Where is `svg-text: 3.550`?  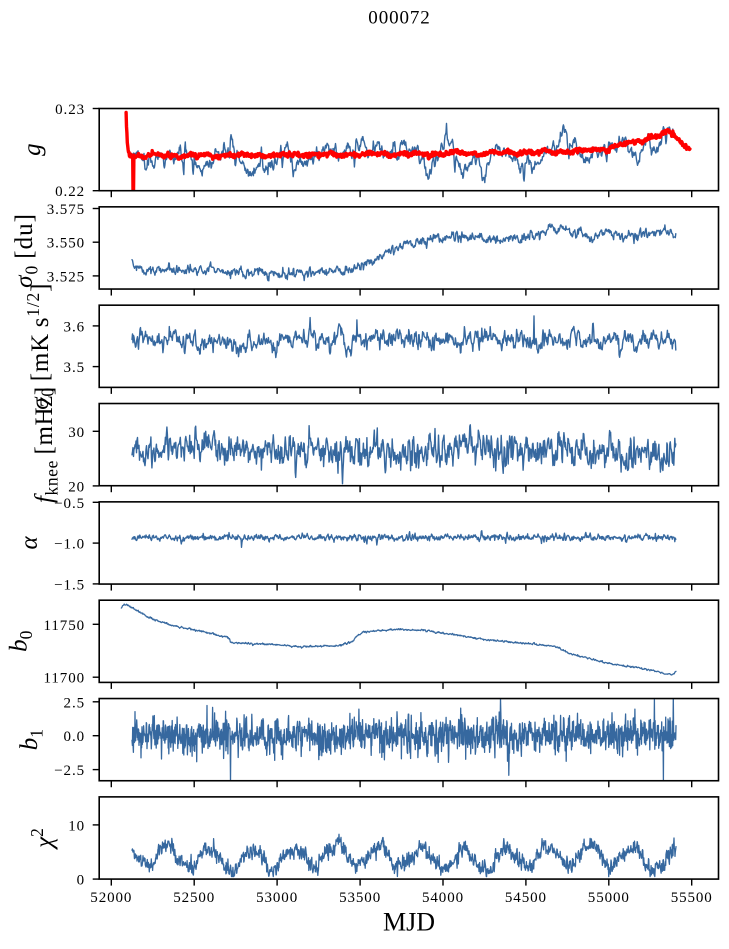 svg-text: 3.550 is located at coordinates (66, 244).